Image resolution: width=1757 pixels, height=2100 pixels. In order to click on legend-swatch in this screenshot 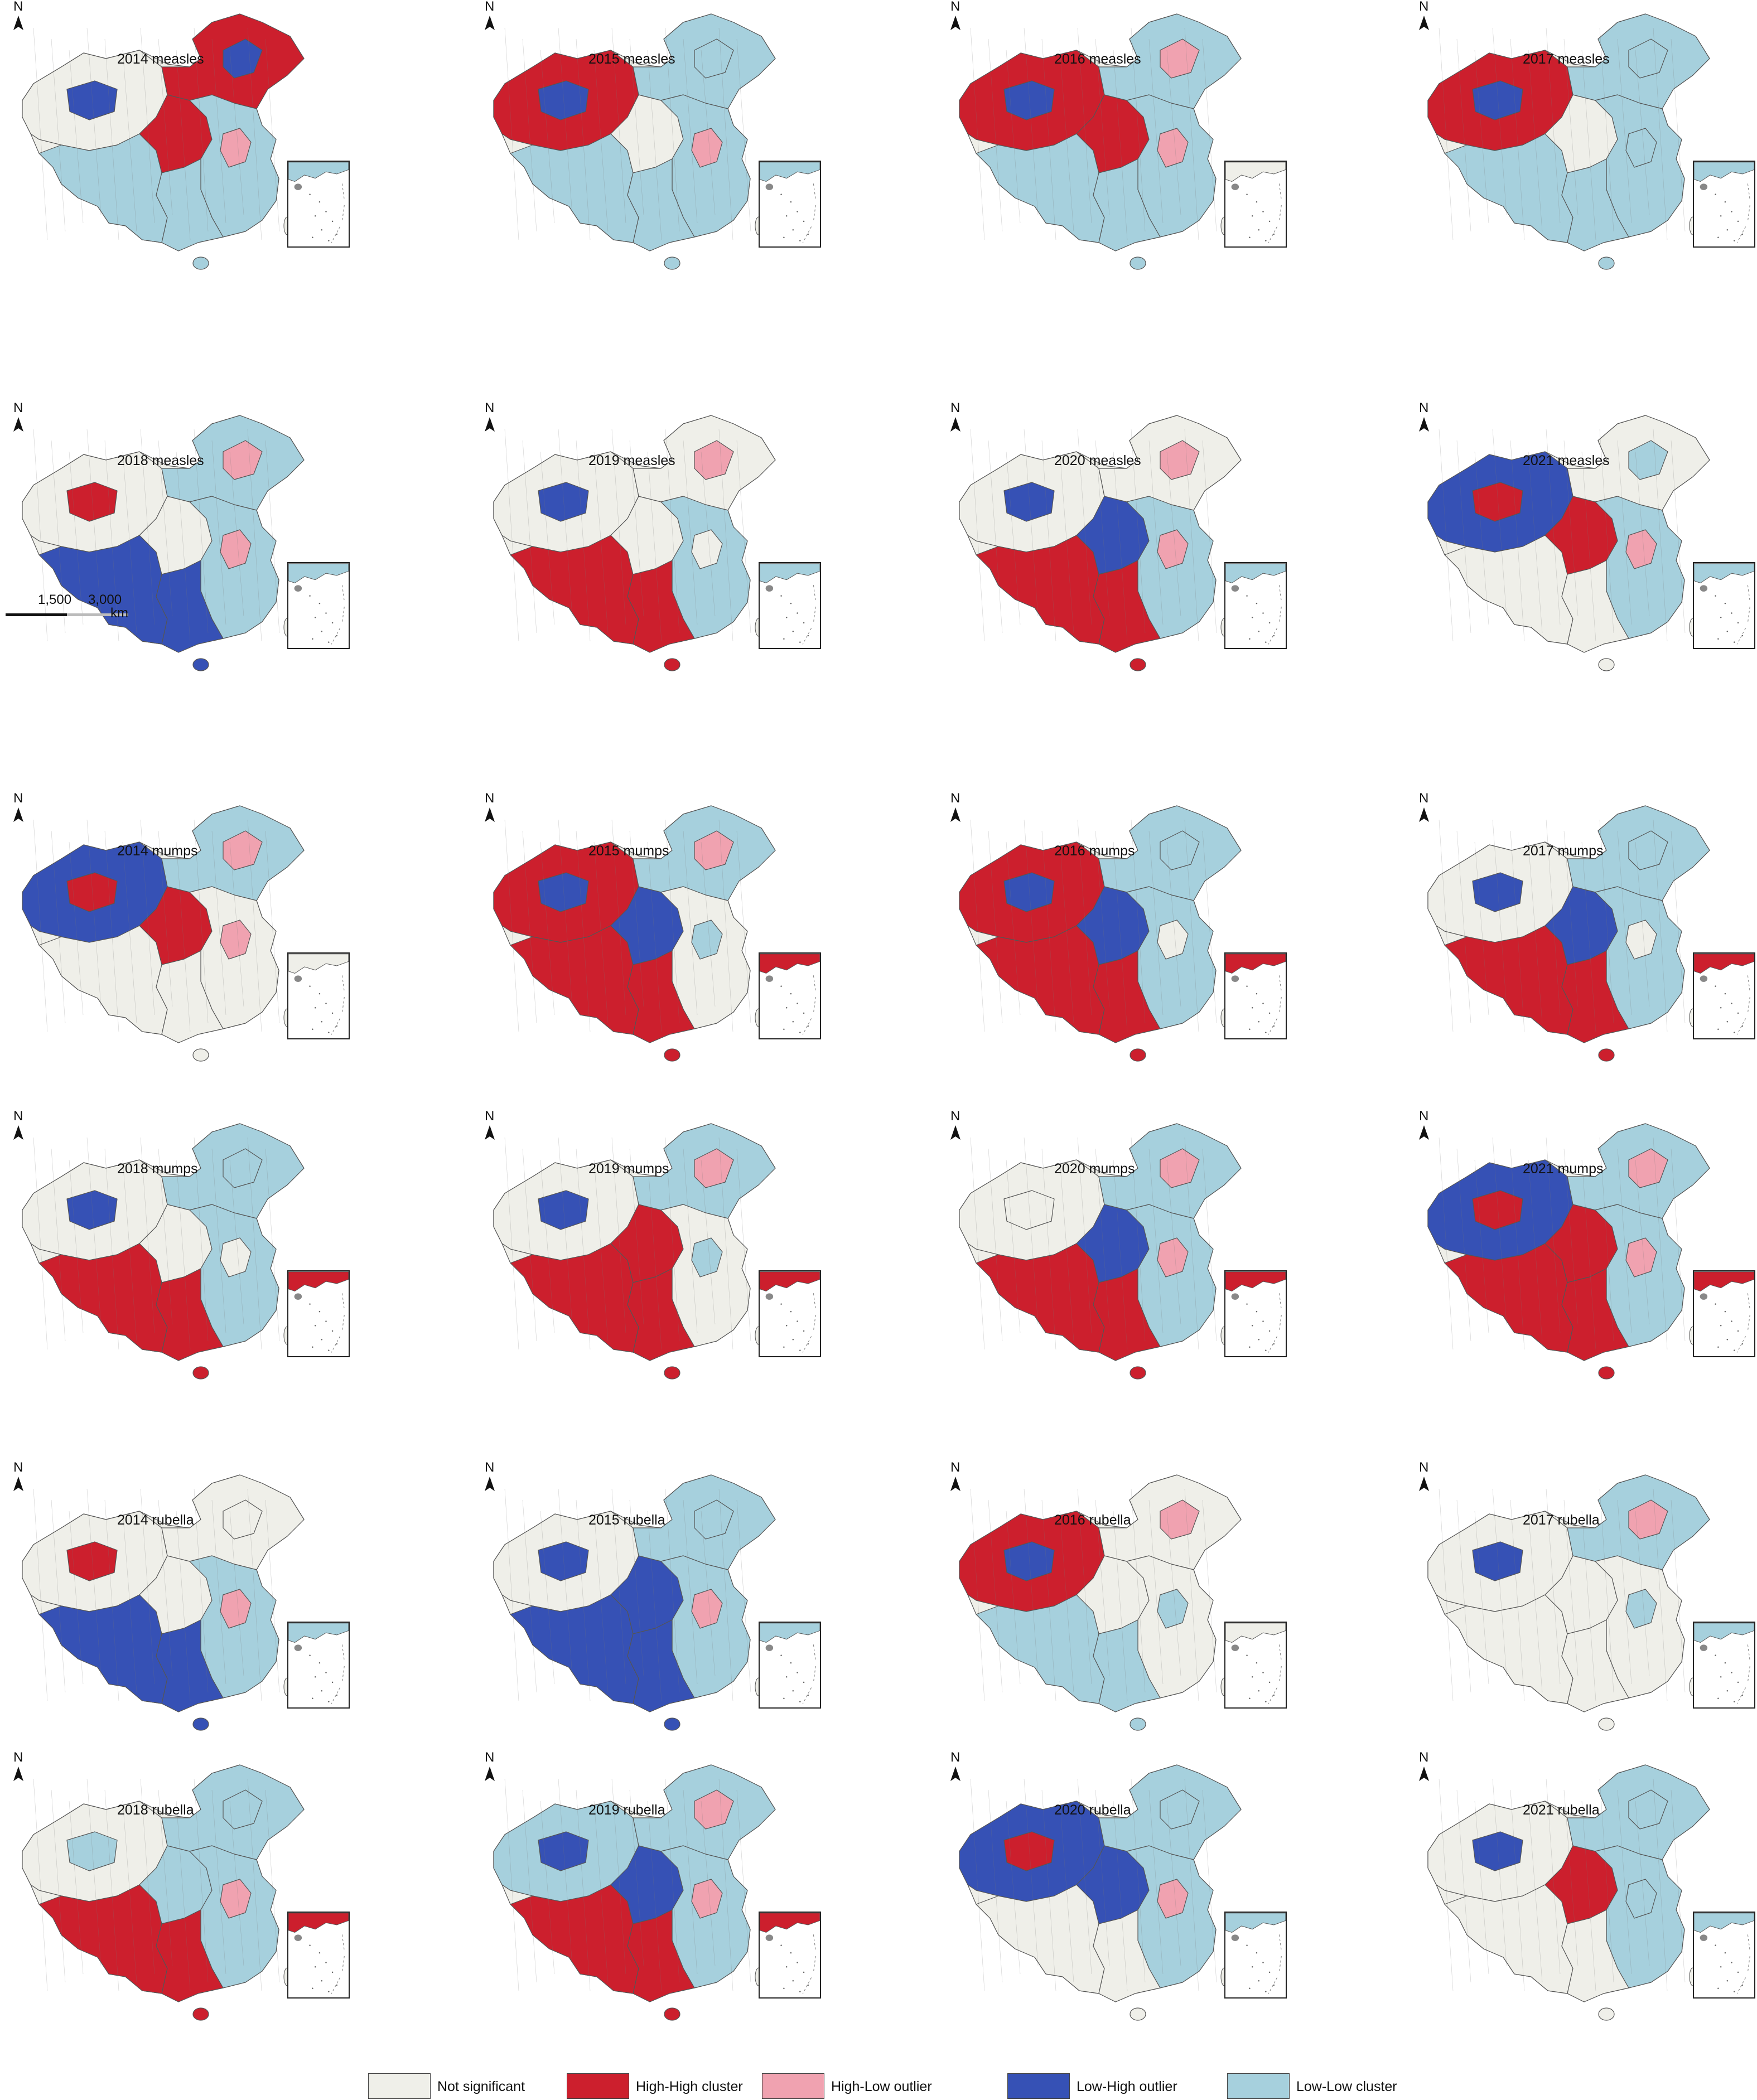, I will do `click(1038, 2086)`.